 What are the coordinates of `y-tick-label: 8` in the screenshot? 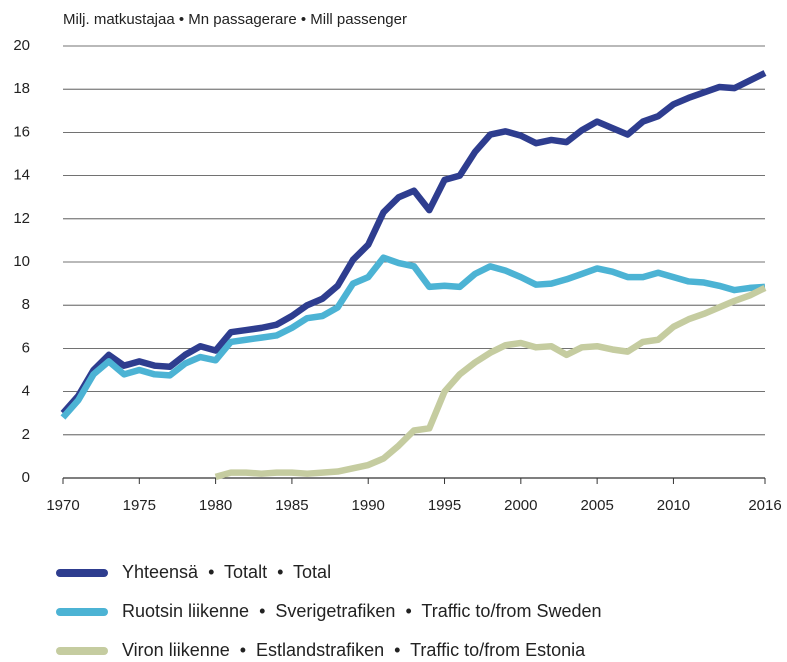 It's located at (26, 304).